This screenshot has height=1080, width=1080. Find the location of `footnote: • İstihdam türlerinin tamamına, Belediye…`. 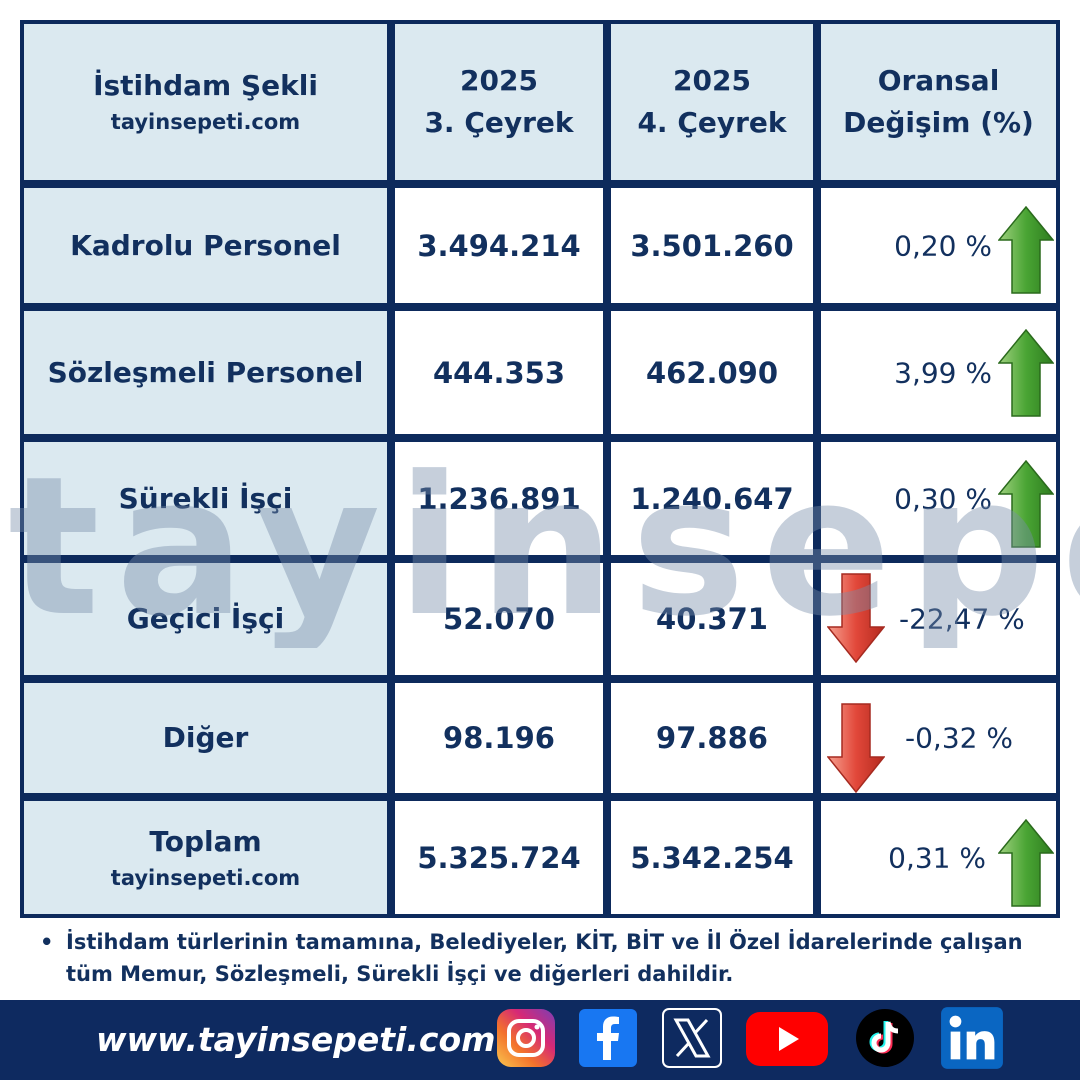

footnote: • İstihdam türlerinin tamamına, Belediye… is located at coordinates (550, 958).